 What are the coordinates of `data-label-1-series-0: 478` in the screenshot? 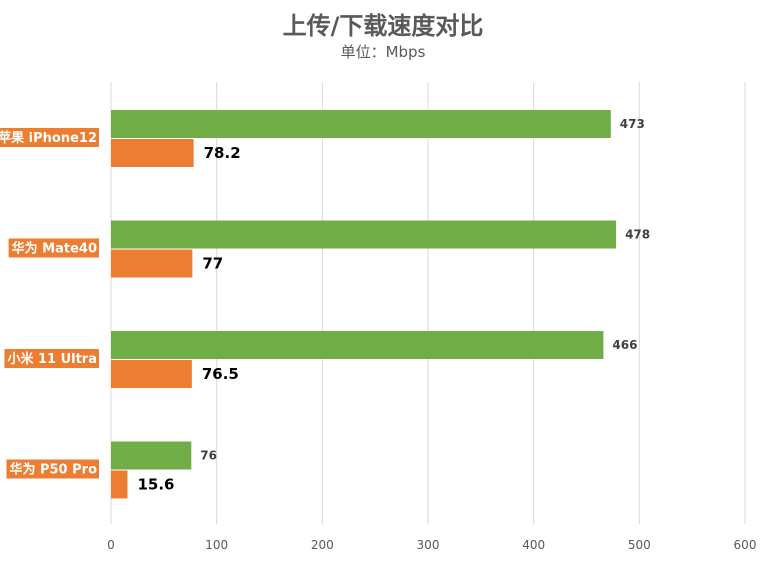 It's located at (637, 235).